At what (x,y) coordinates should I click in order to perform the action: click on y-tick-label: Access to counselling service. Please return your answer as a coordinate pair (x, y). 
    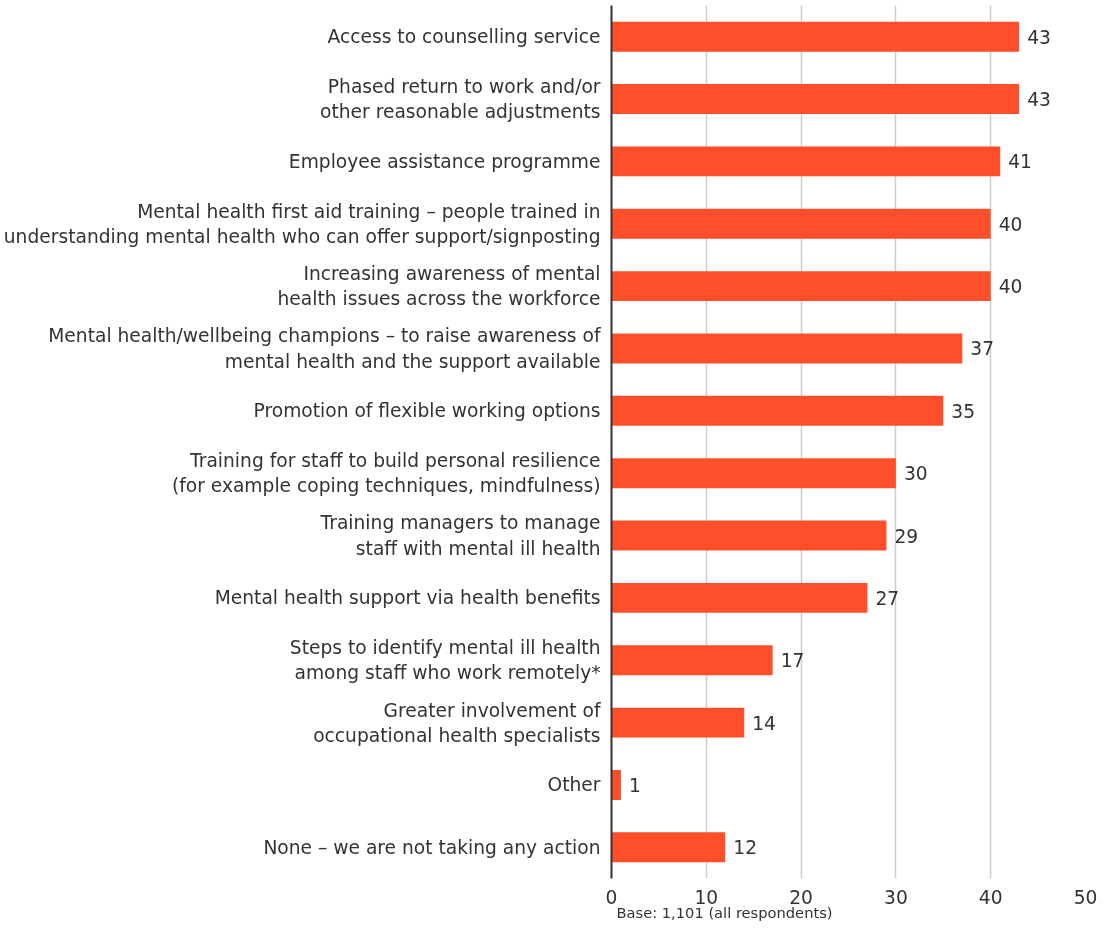
    Looking at the image, I should click on (464, 37).